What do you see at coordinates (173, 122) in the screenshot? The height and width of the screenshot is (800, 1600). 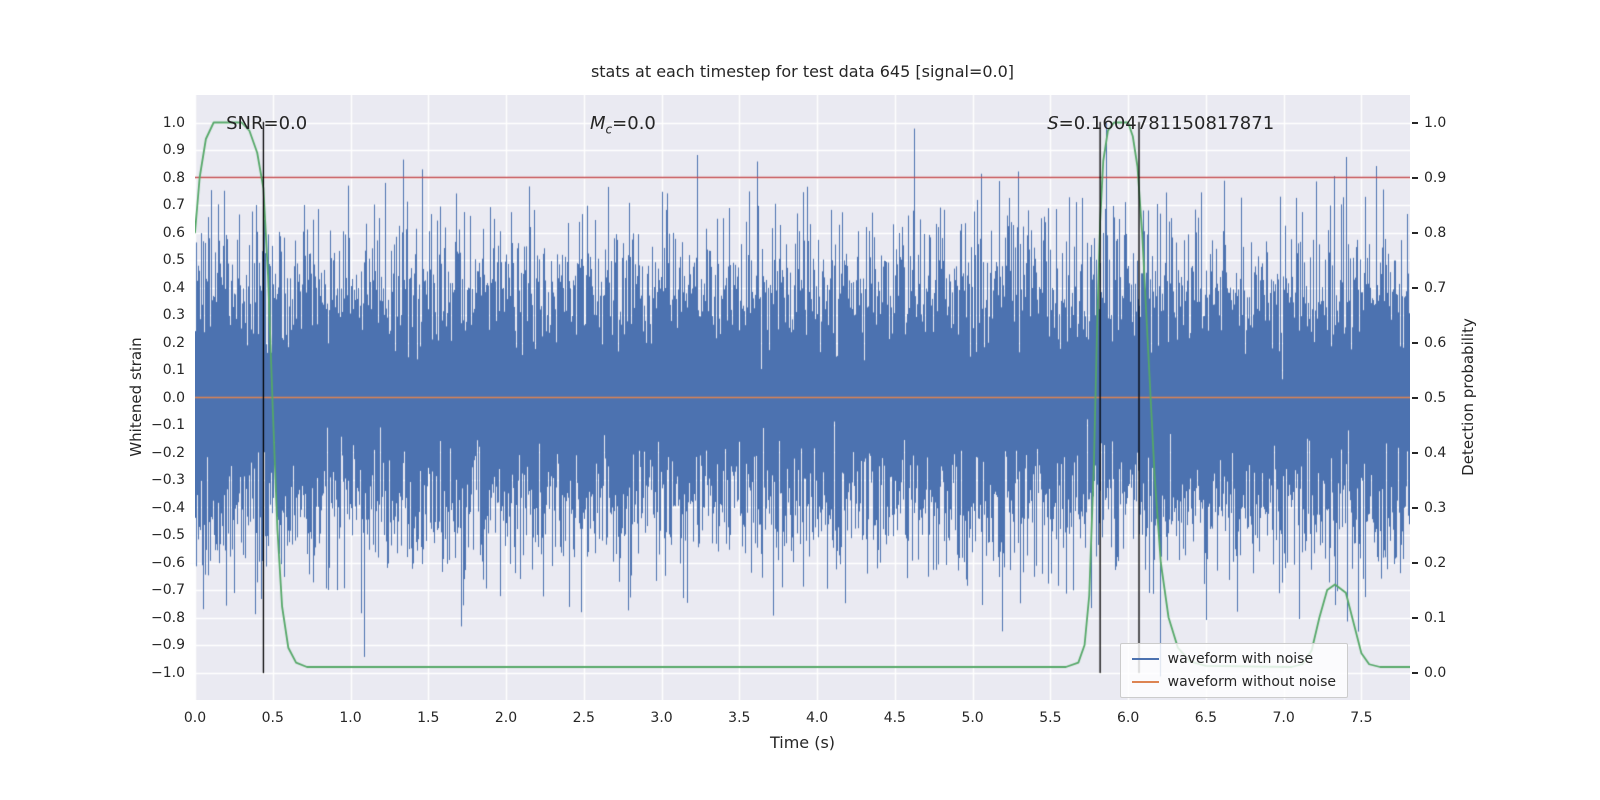 I see `y-left-tick-label: 1.0` at bounding box center [173, 122].